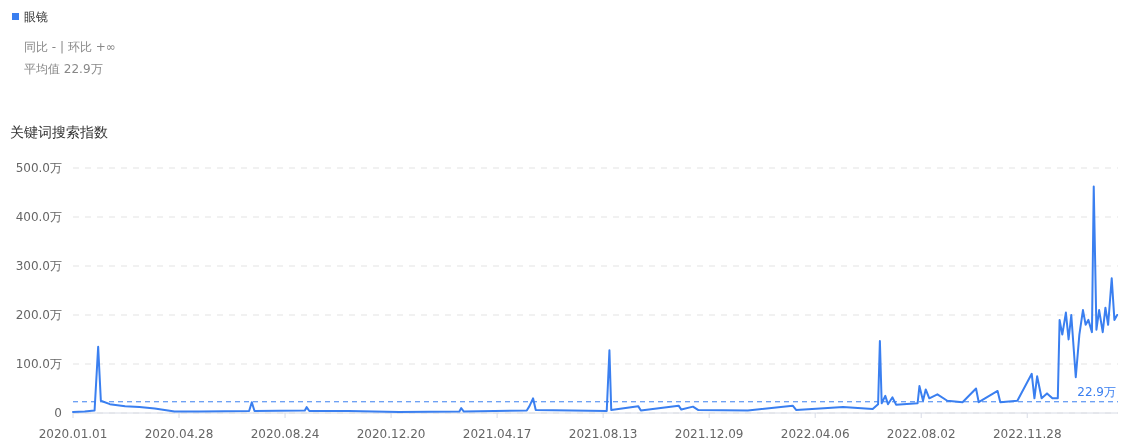 The width and height of the screenshot is (1121, 439). I want to click on x-tick-label: 2020.04.28, so click(179, 433).